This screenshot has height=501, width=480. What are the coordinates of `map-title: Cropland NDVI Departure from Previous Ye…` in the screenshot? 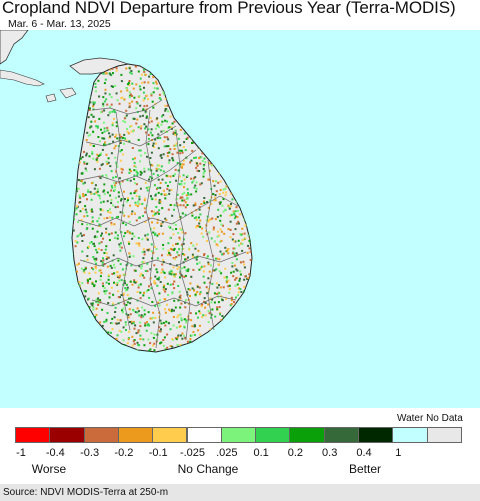 It's located at (229, 8).